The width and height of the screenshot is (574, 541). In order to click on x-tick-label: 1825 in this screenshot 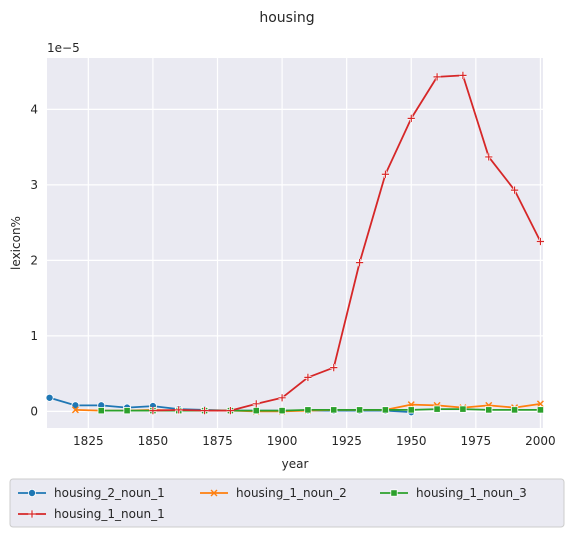, I will do `click(88, 441)`.